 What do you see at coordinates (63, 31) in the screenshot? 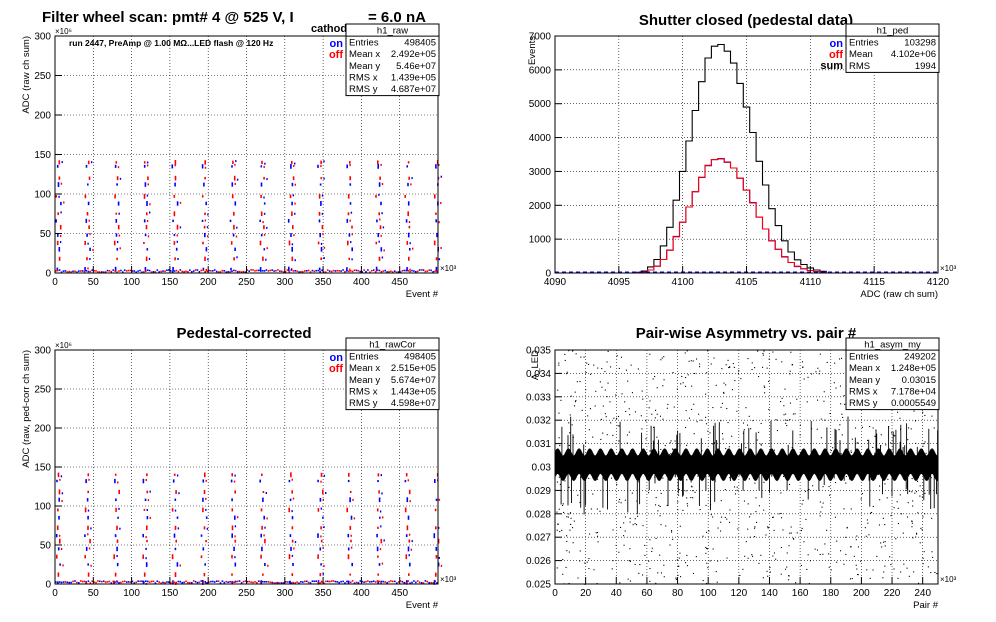
I see `y-exponent-label: ×10⁶` at bounding box center [63, 31].